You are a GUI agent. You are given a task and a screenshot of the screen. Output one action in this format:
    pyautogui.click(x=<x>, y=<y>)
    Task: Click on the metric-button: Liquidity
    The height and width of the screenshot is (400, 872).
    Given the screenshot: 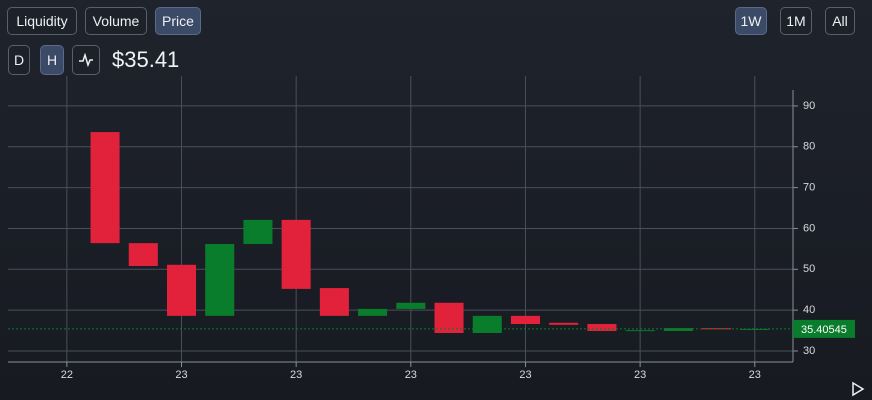 What is the action you would take?
    pyautogui.click(x=42, y=21)
    